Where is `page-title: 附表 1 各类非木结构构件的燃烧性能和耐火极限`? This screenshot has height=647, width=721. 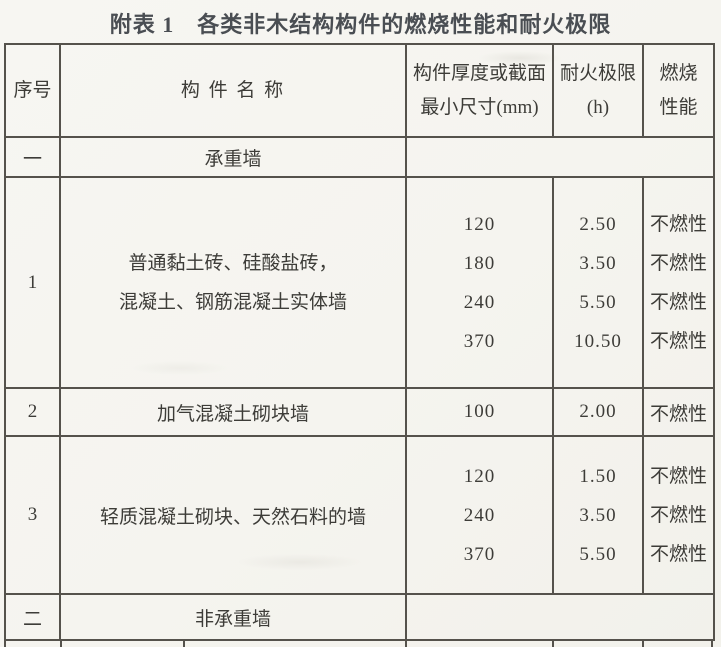 page-title: 附表 1 各类非木结构构件的燃烧性能和耐火极限 is located at coordinates (360, 24).